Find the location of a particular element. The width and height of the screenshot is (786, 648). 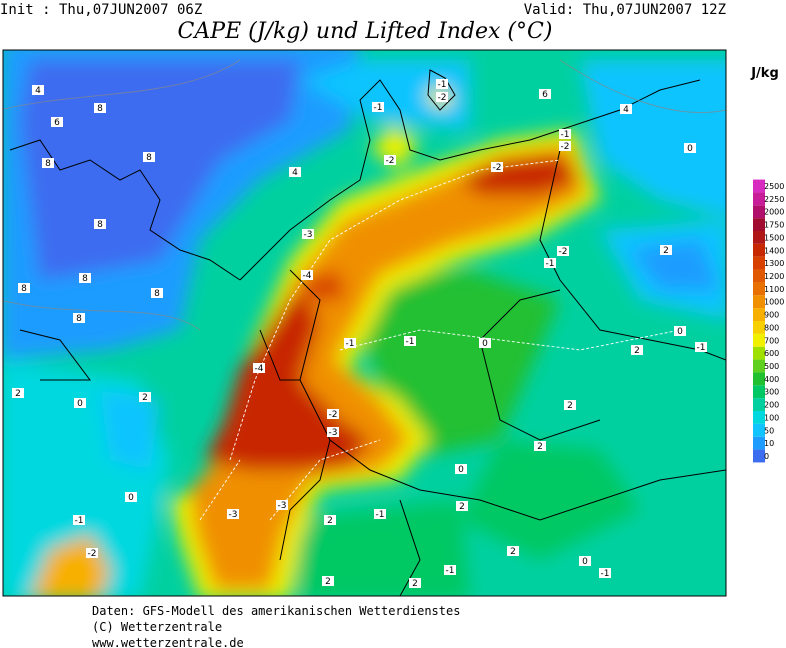

colorbar-label: 1300 is located at coordinates (774, 263).